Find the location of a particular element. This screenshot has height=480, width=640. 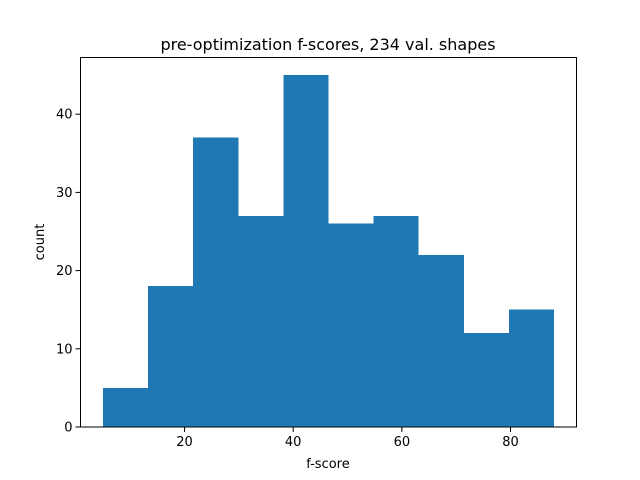

x-tick-label: 20 is located at coordinates (184, 442).